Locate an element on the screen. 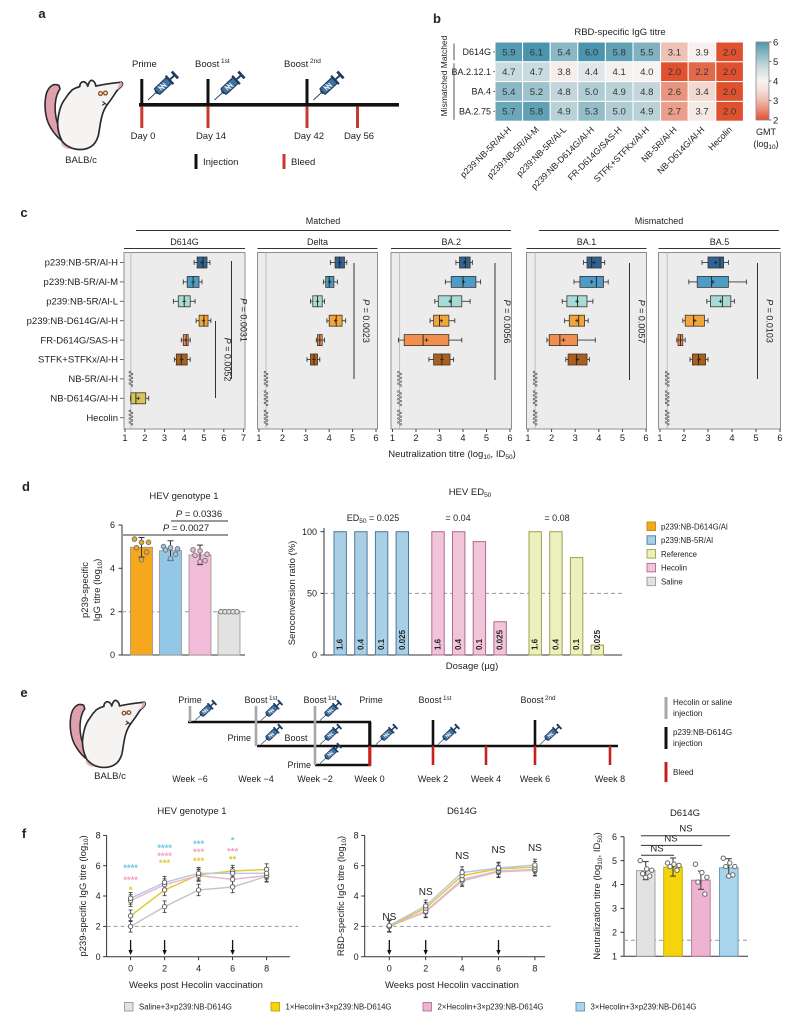 The height and width of the screenshot is (1027, 790). svg-text: = 0.08 is located at coordinates (556, 518).